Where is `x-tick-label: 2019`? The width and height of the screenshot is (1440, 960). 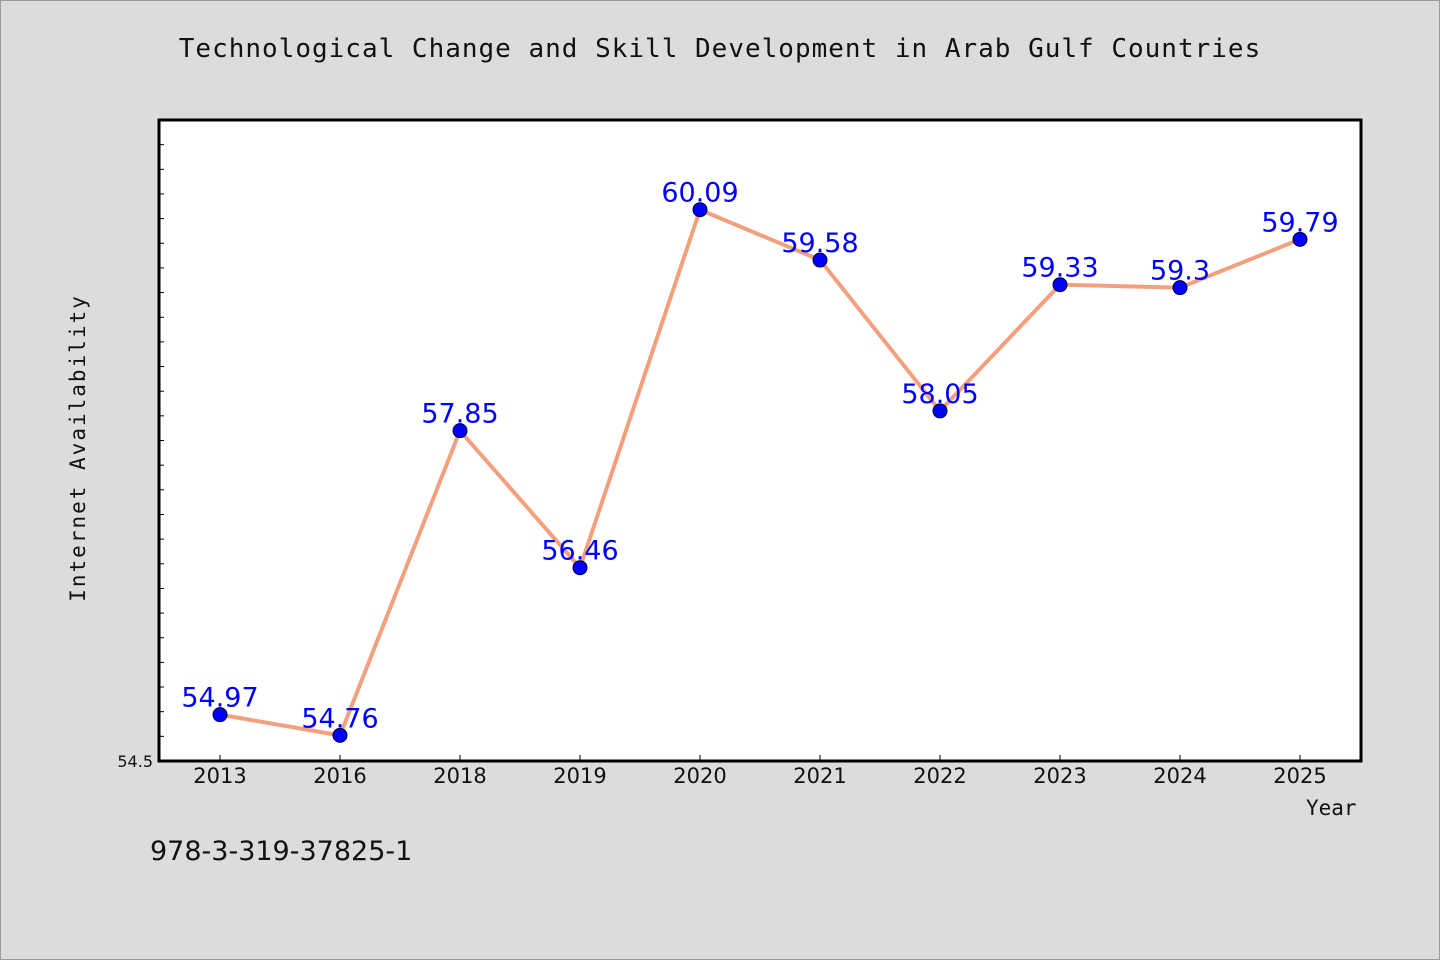 x-tick-label: 2019 is located at coordinates (579, 776).